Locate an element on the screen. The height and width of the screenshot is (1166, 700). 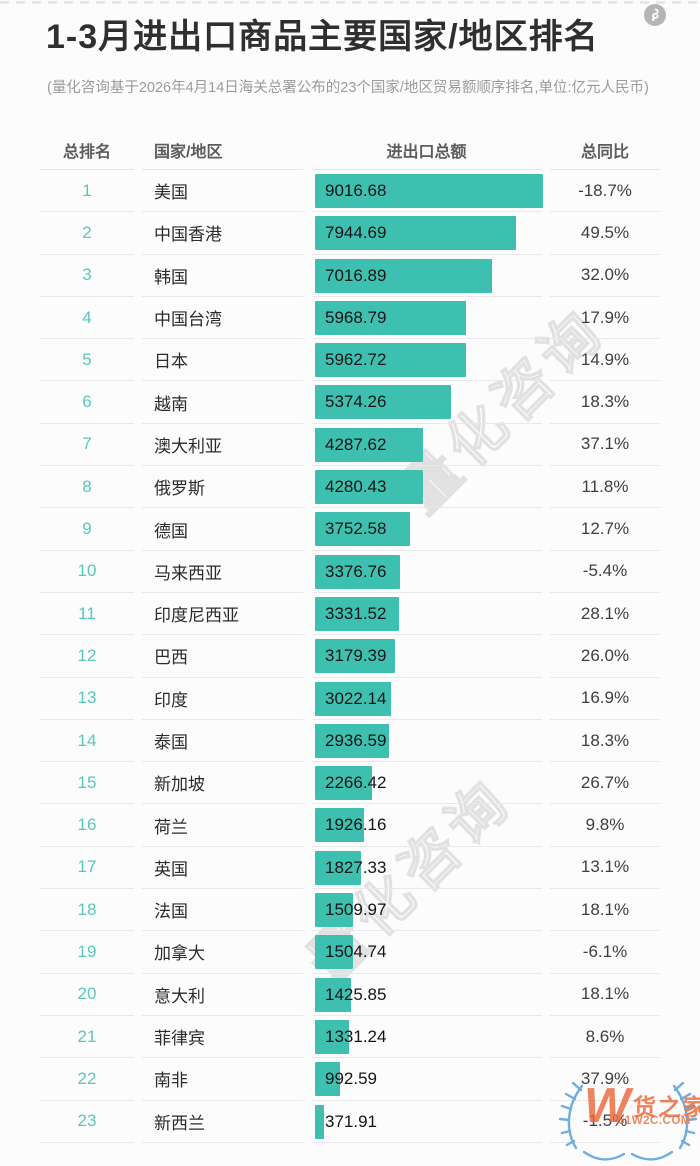
table-row: 2 中国香港 7944.69 49.5% is located at coordinates (350, 233).